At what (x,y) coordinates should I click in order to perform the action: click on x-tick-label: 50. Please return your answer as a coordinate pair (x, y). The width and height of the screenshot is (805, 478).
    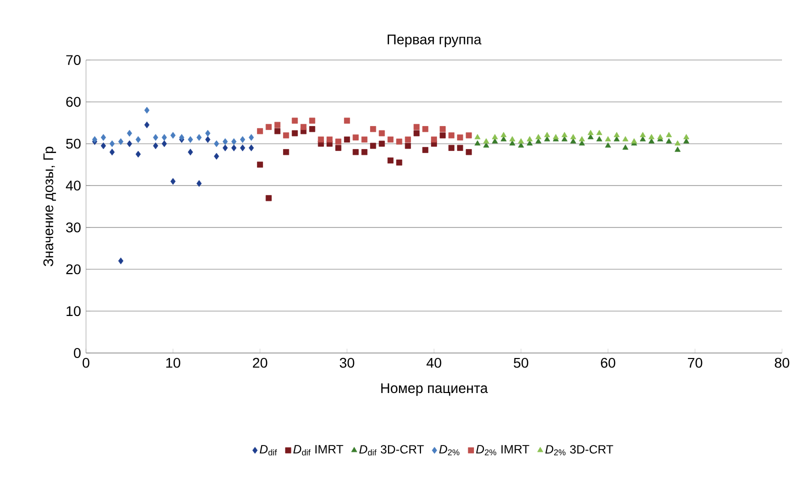
    Looking at the image, I should click on (521, 363).